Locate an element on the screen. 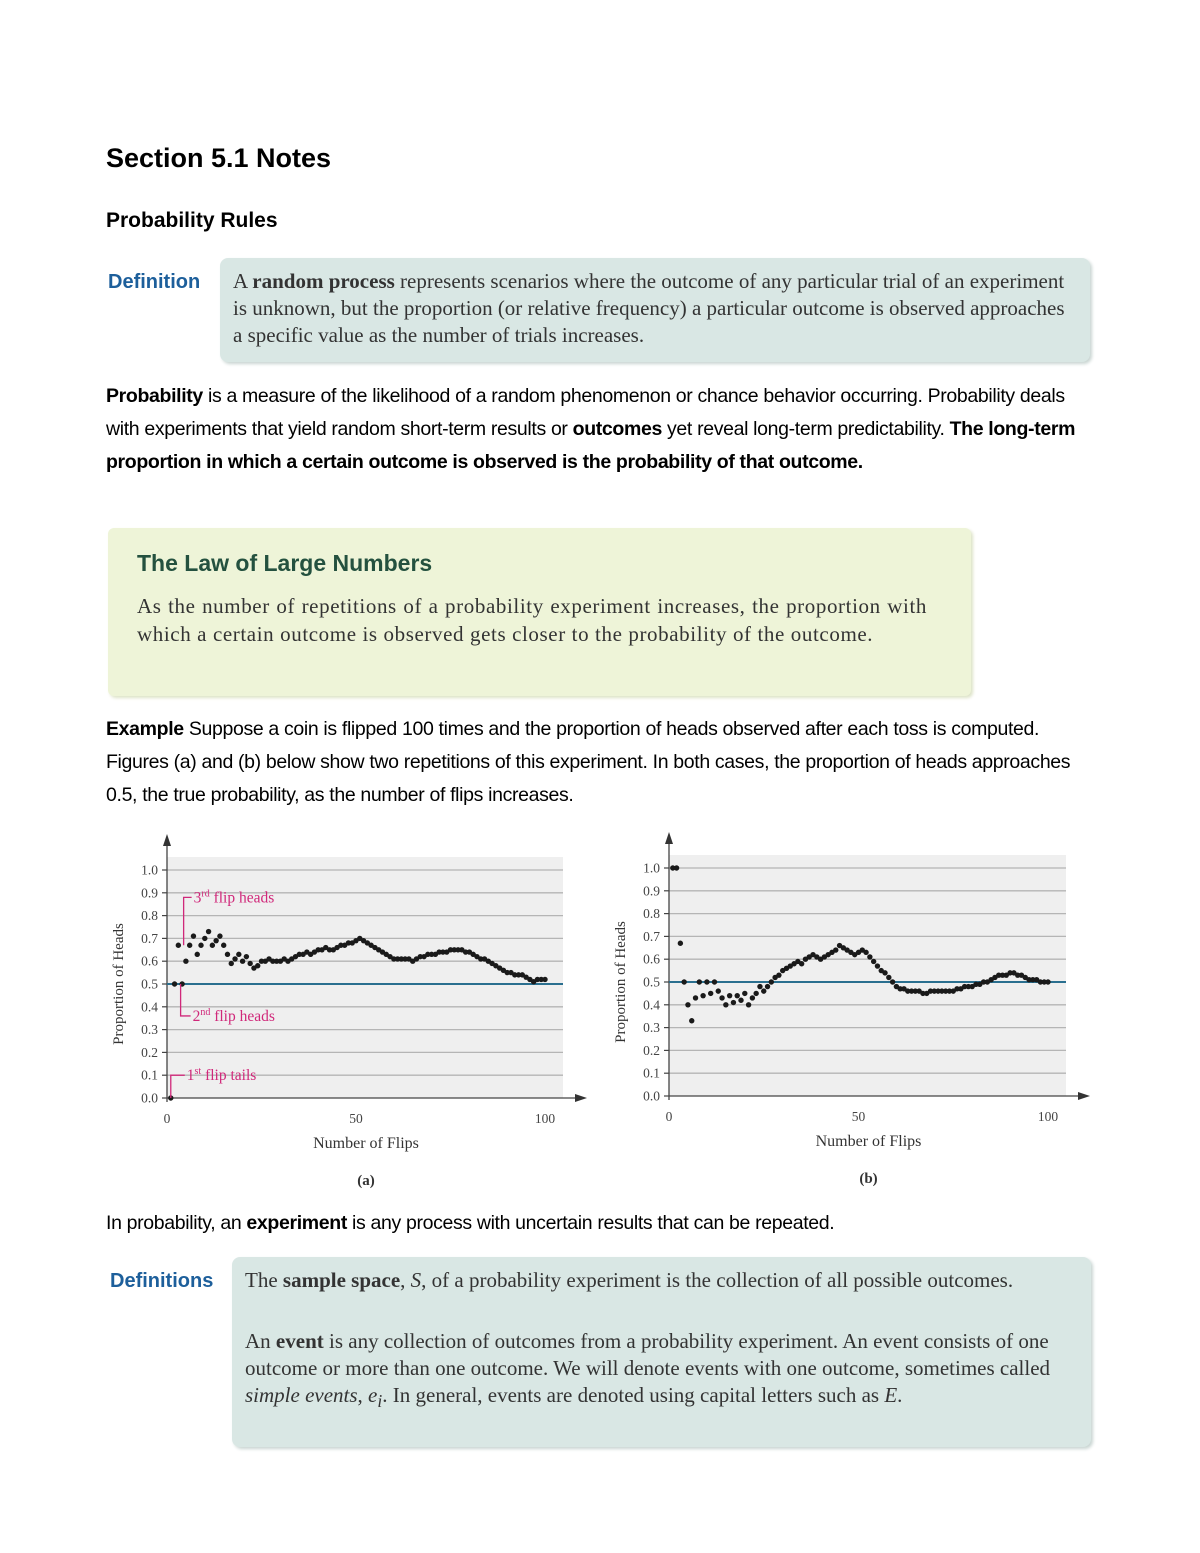  symbol-e: e is located at coordinates (373, 1395).